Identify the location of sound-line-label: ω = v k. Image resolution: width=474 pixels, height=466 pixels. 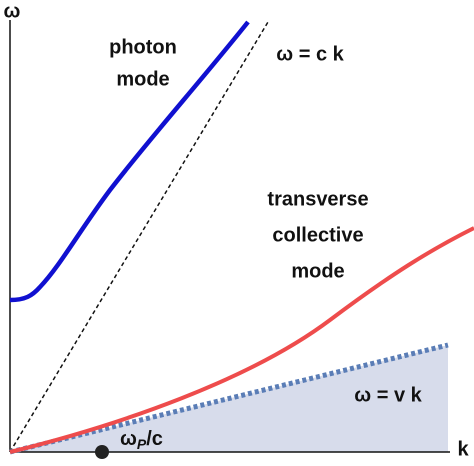
(388, 395).